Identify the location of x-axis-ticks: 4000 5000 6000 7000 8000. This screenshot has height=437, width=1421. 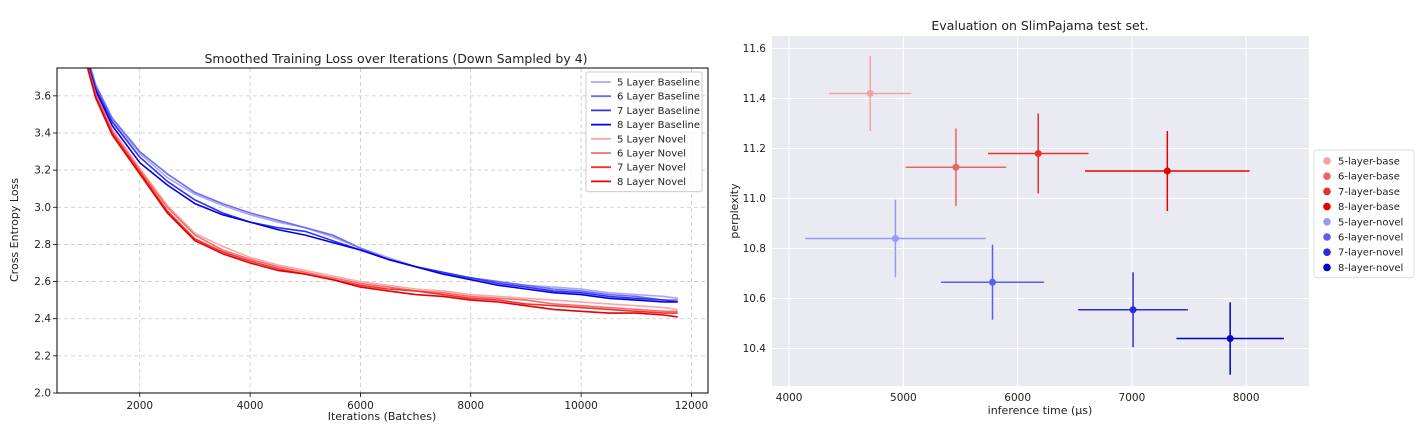
(1018, 398).